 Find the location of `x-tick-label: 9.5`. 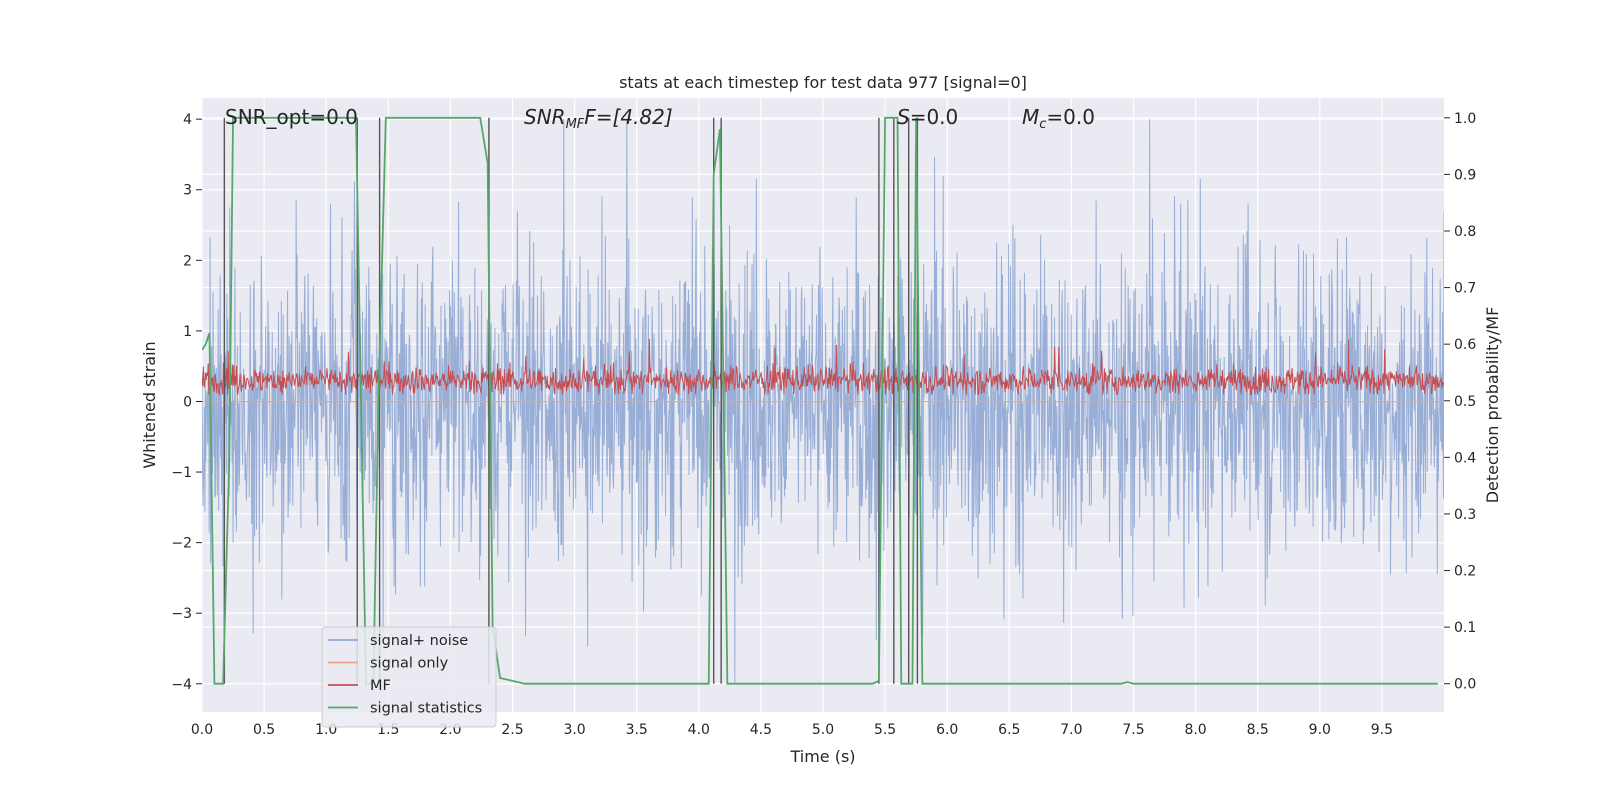

x-tick-label: 9.5 is located at coordinates (1382, 730).